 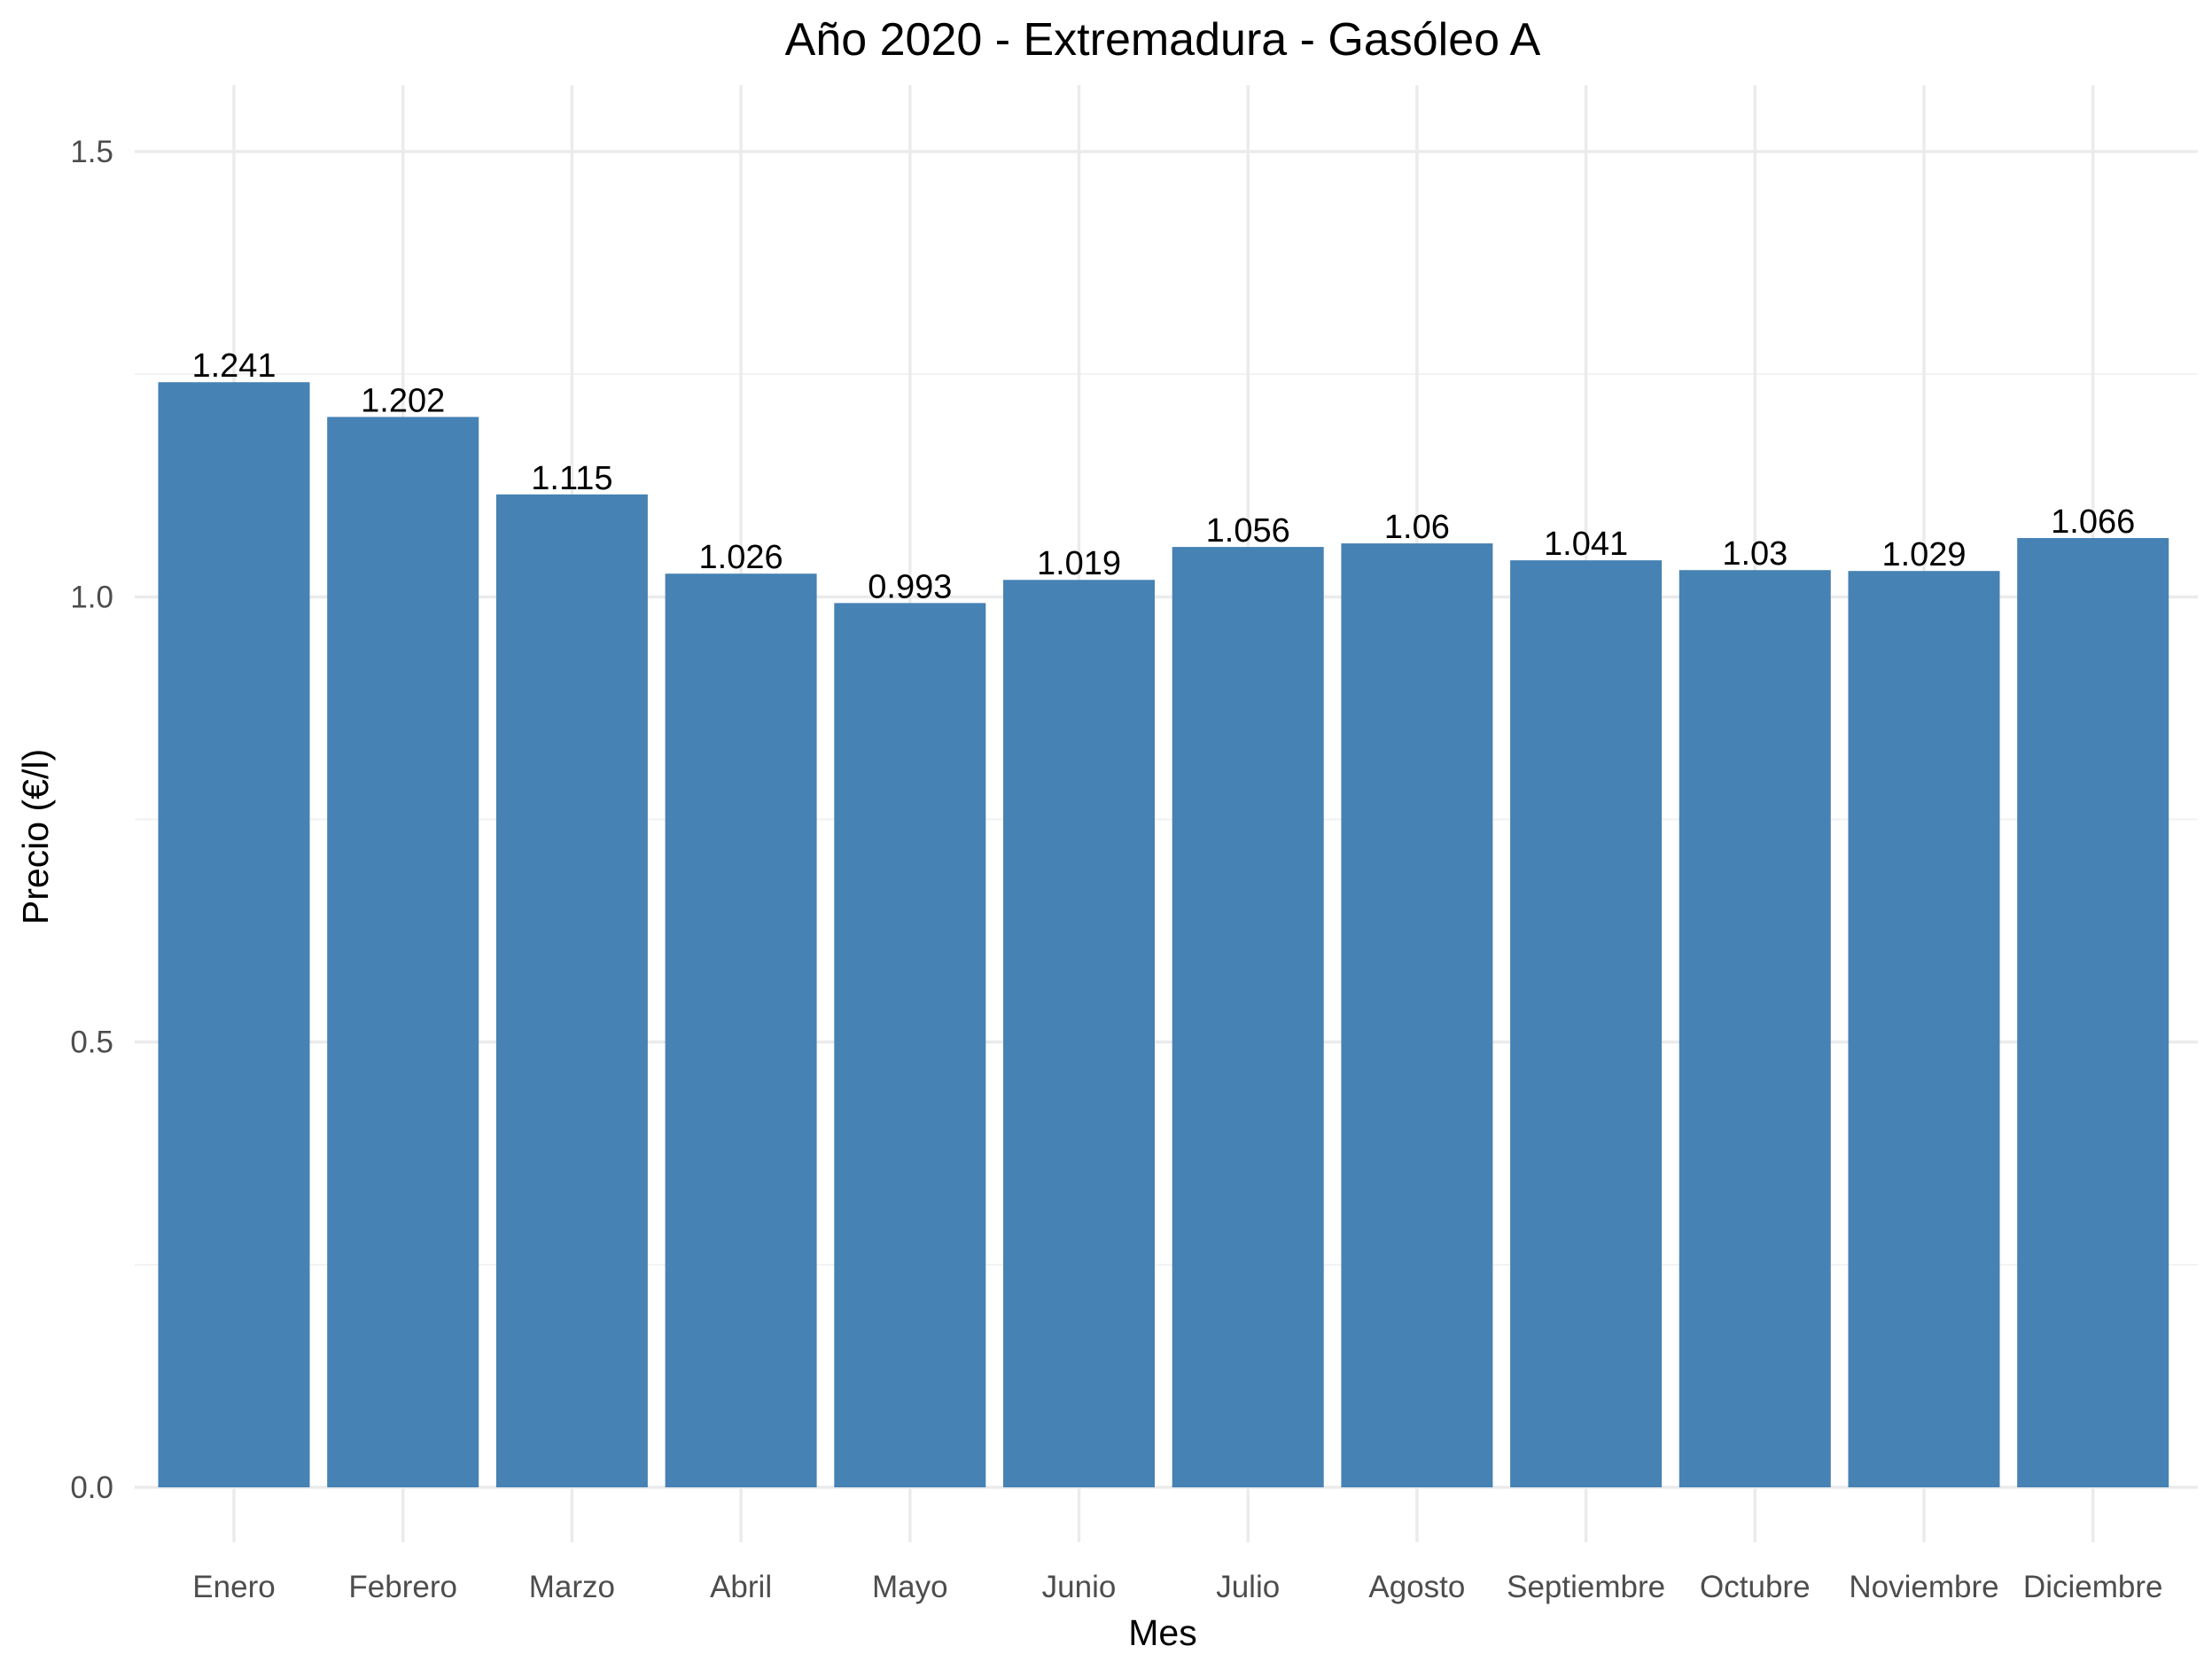 I want to click on data-label: 1.06, so click(x=1417, y=527).